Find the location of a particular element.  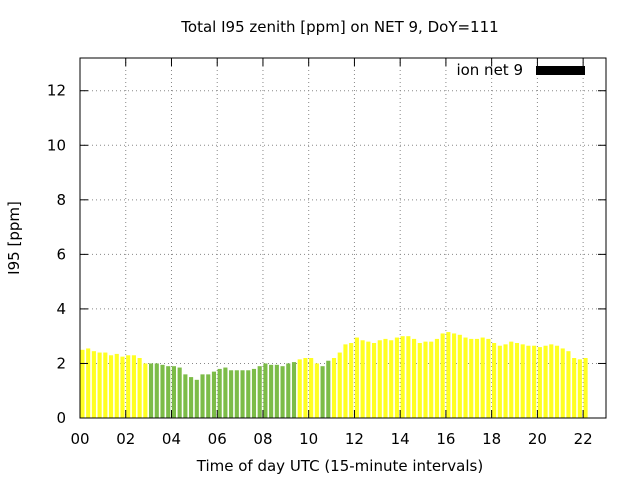

legend-swatch is located at coordinates (560, 70).